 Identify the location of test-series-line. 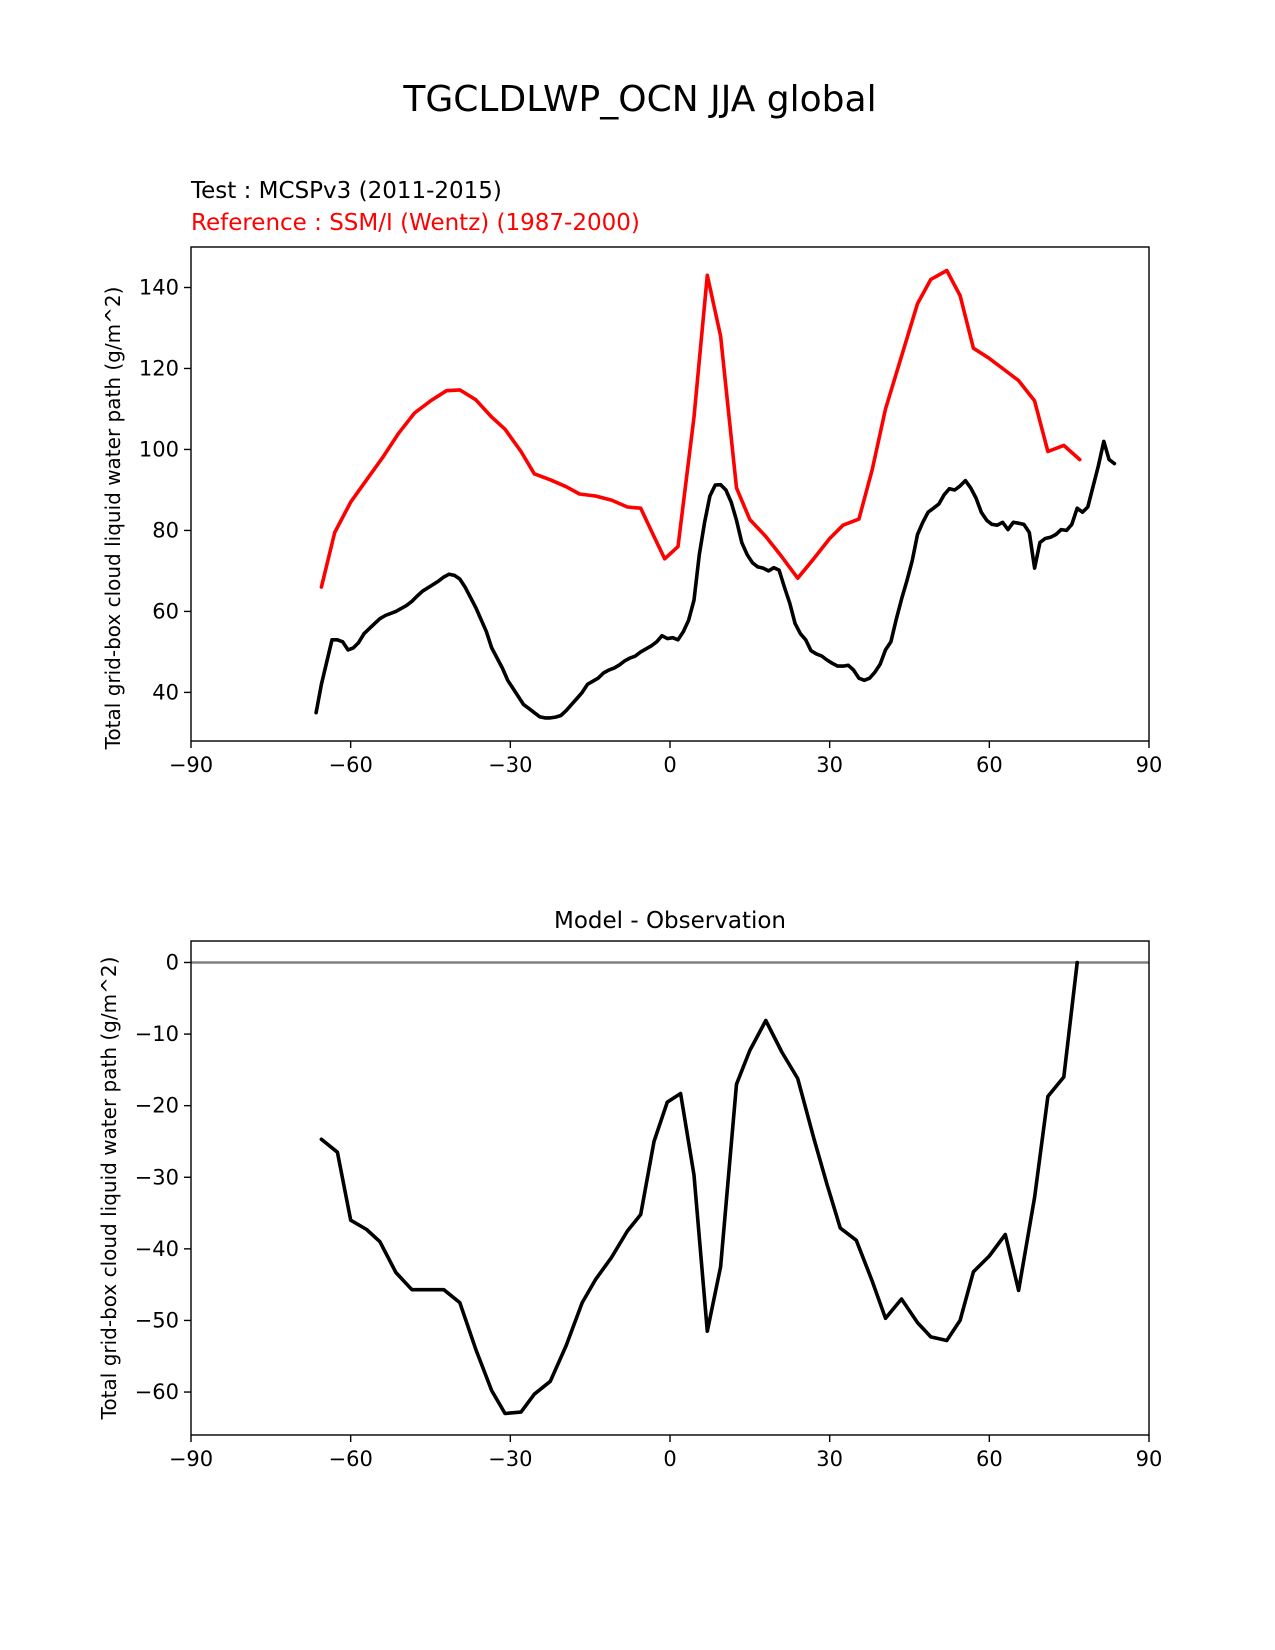
(715, 579).